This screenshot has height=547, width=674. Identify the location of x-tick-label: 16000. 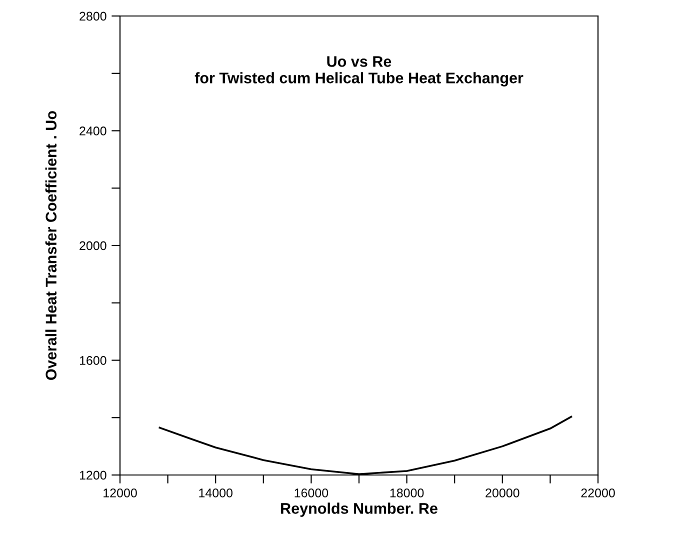
(311, 493).